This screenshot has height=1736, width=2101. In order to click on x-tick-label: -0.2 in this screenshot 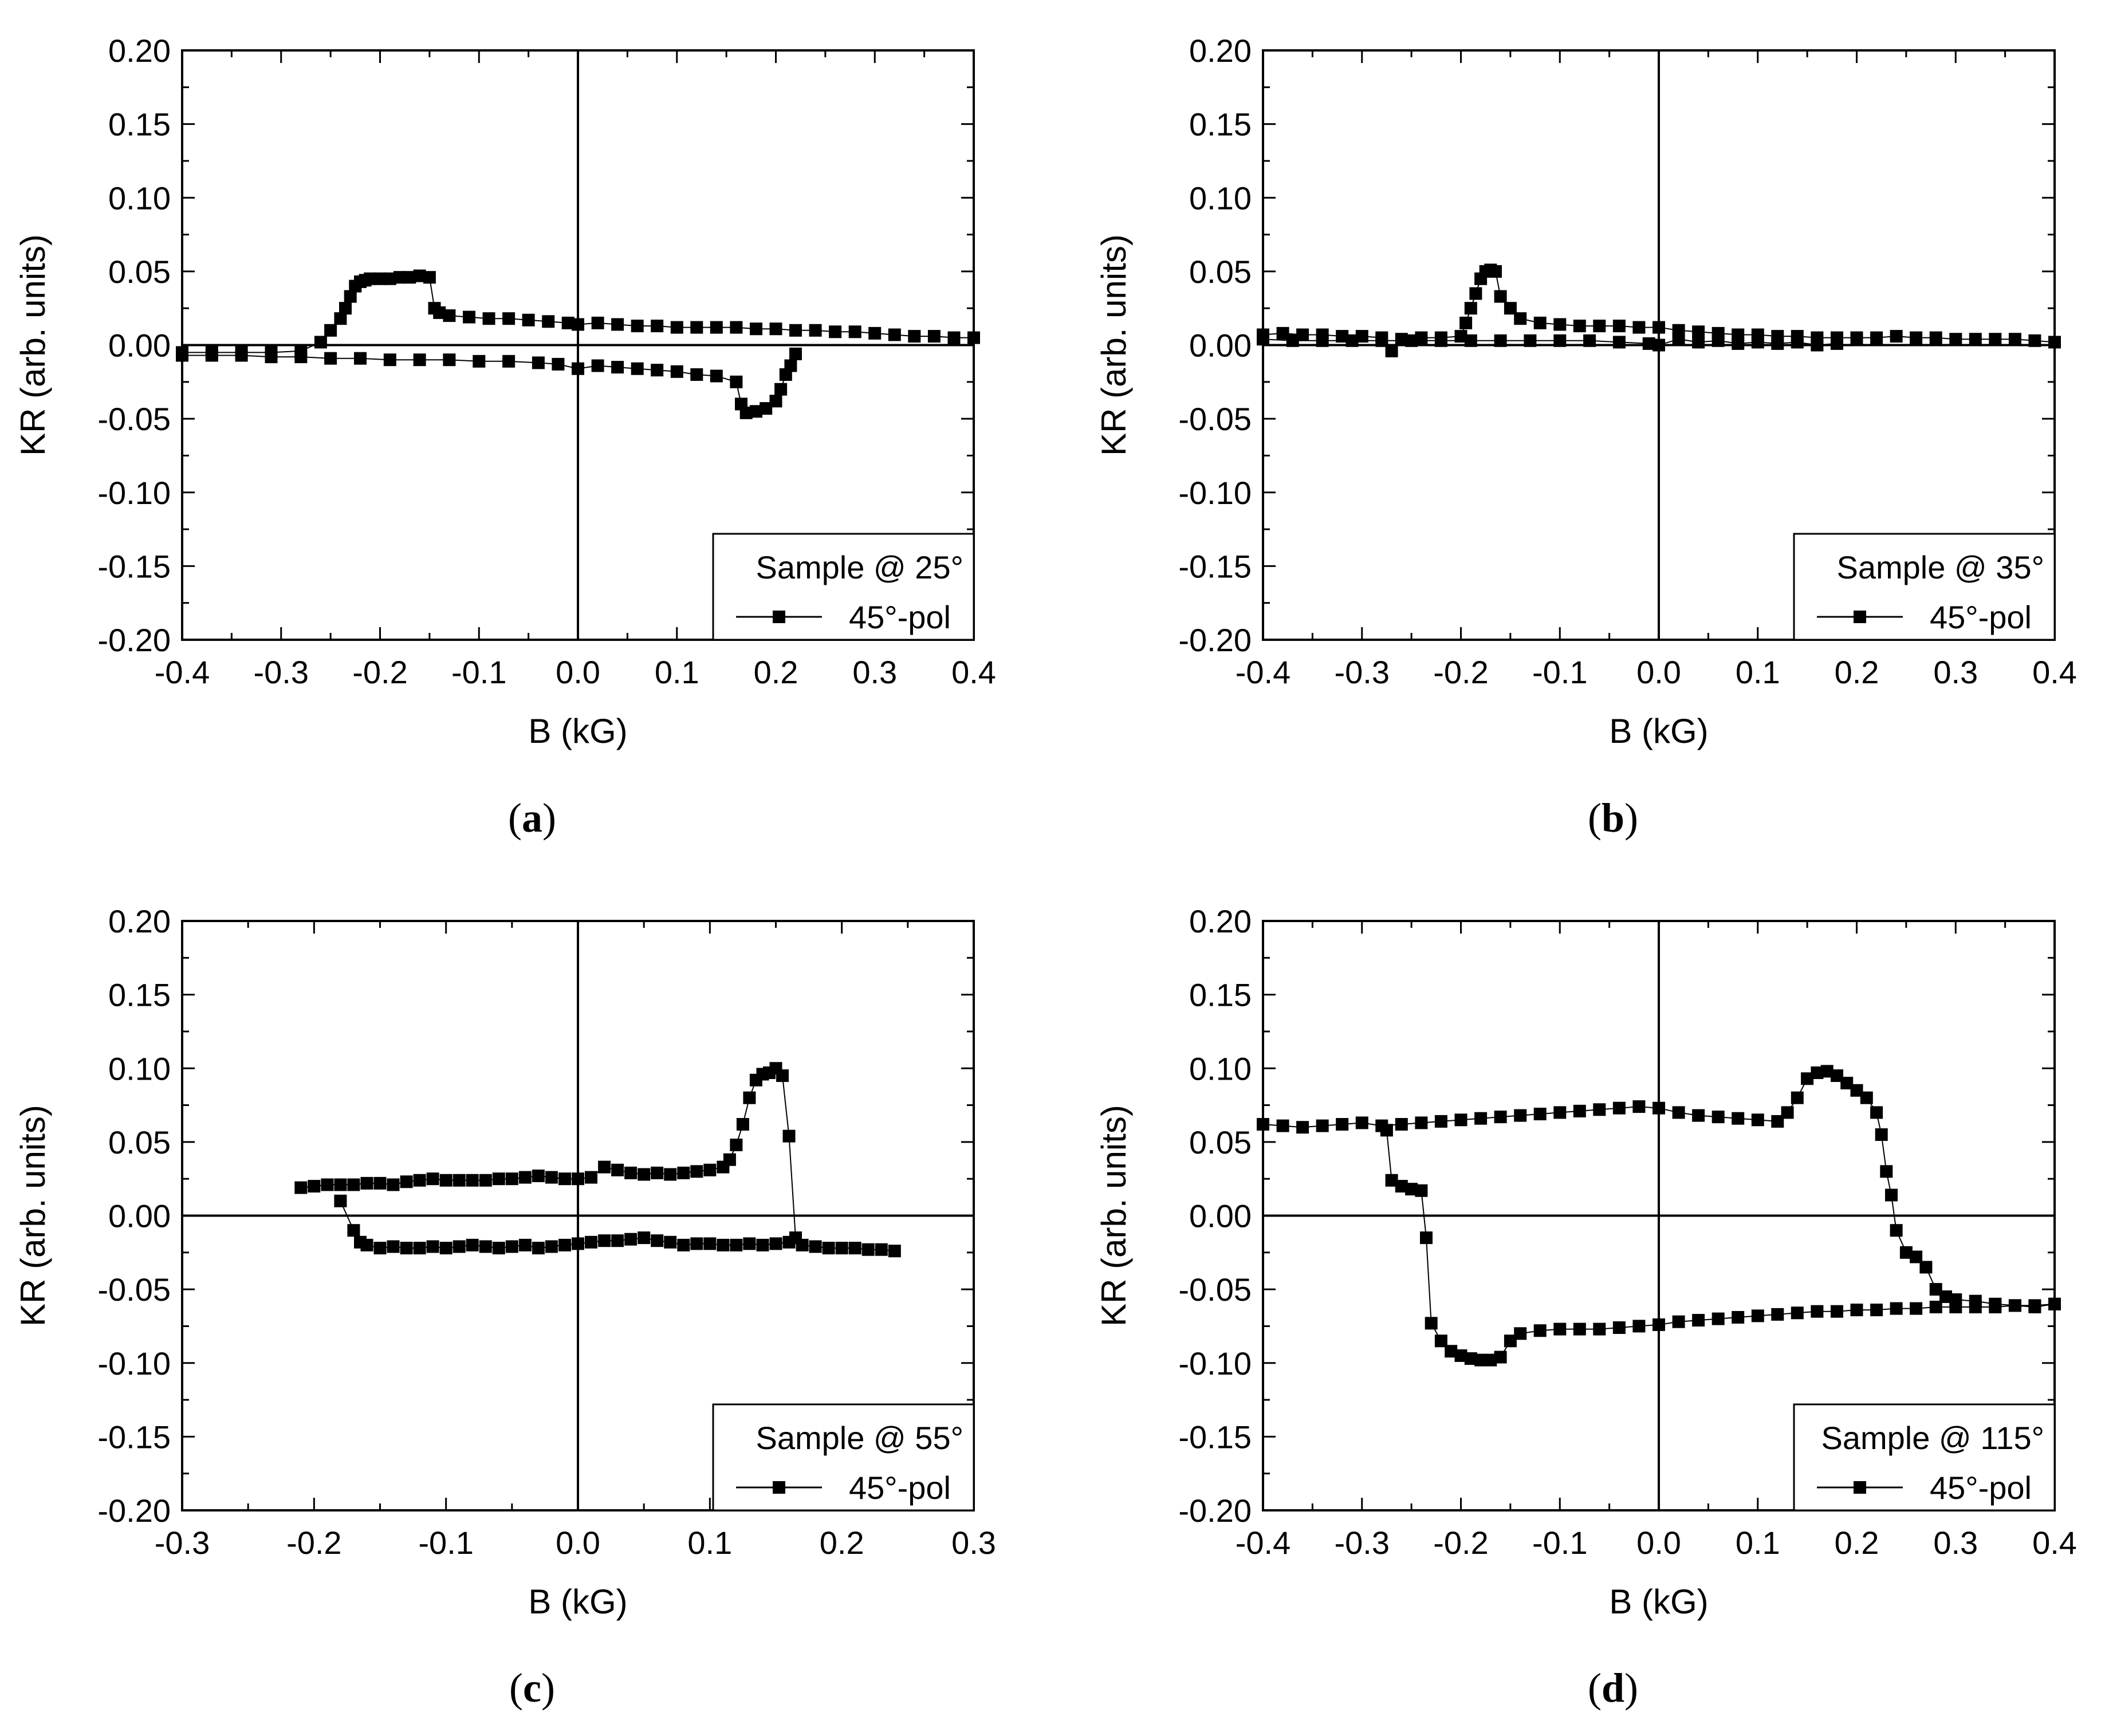, I will do `click(380, 672)`.